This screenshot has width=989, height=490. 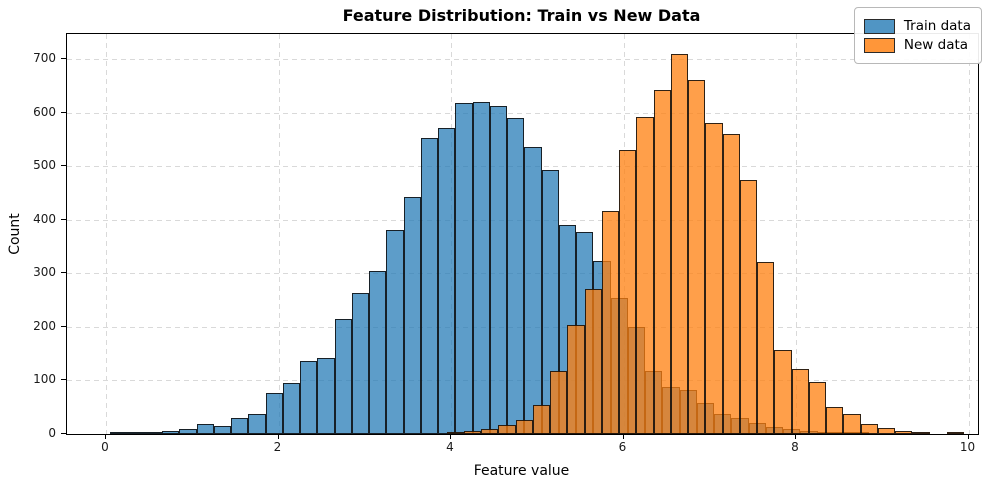 What do you see at coordinates (44, 165) in the screenshot?
I see `y-tick-label: 500` at bounding box center [44, 165].